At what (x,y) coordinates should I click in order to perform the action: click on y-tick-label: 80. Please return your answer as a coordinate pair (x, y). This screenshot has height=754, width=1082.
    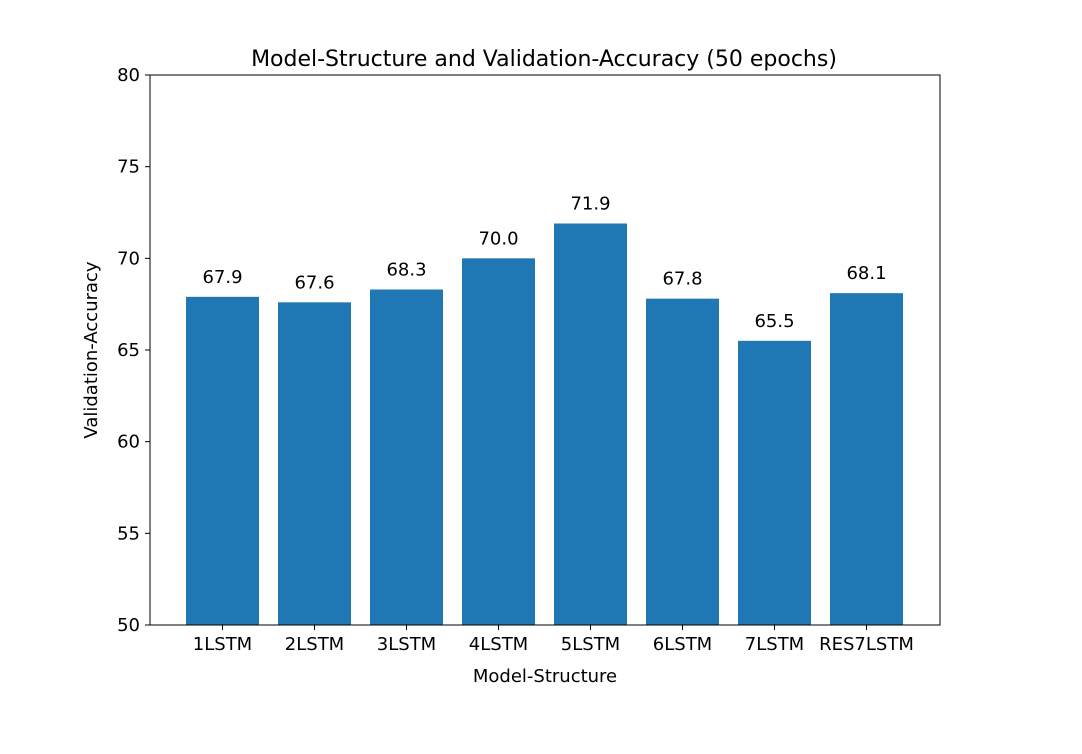
    Looking at the image, I should click on (128, 75).